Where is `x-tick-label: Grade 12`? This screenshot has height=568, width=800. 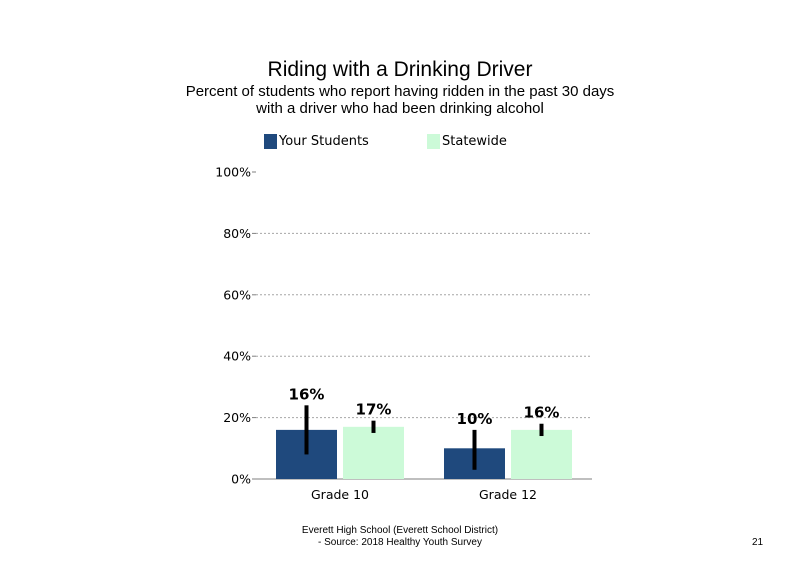
x-tick-label: Grade 12 is located at coordinates (508, 494).